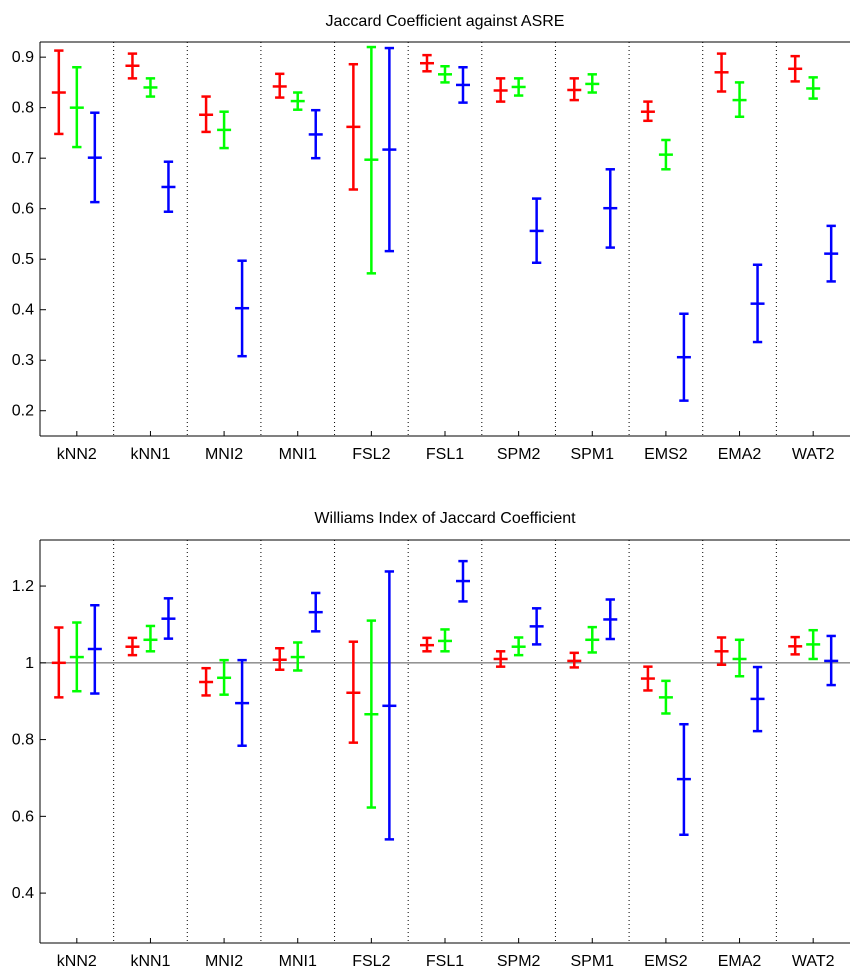  I want to click on y-tick-label: 1, so click(29, 663).